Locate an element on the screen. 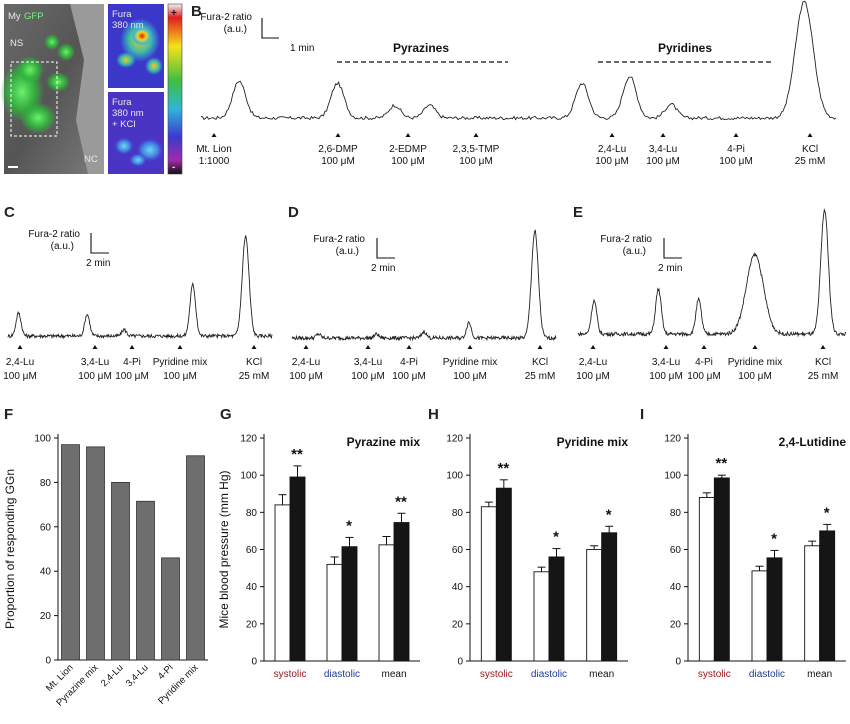 Image resolution: width=850 pixels, height=724 pixels. panel-label-h: H is located at coordinates (433, 414).